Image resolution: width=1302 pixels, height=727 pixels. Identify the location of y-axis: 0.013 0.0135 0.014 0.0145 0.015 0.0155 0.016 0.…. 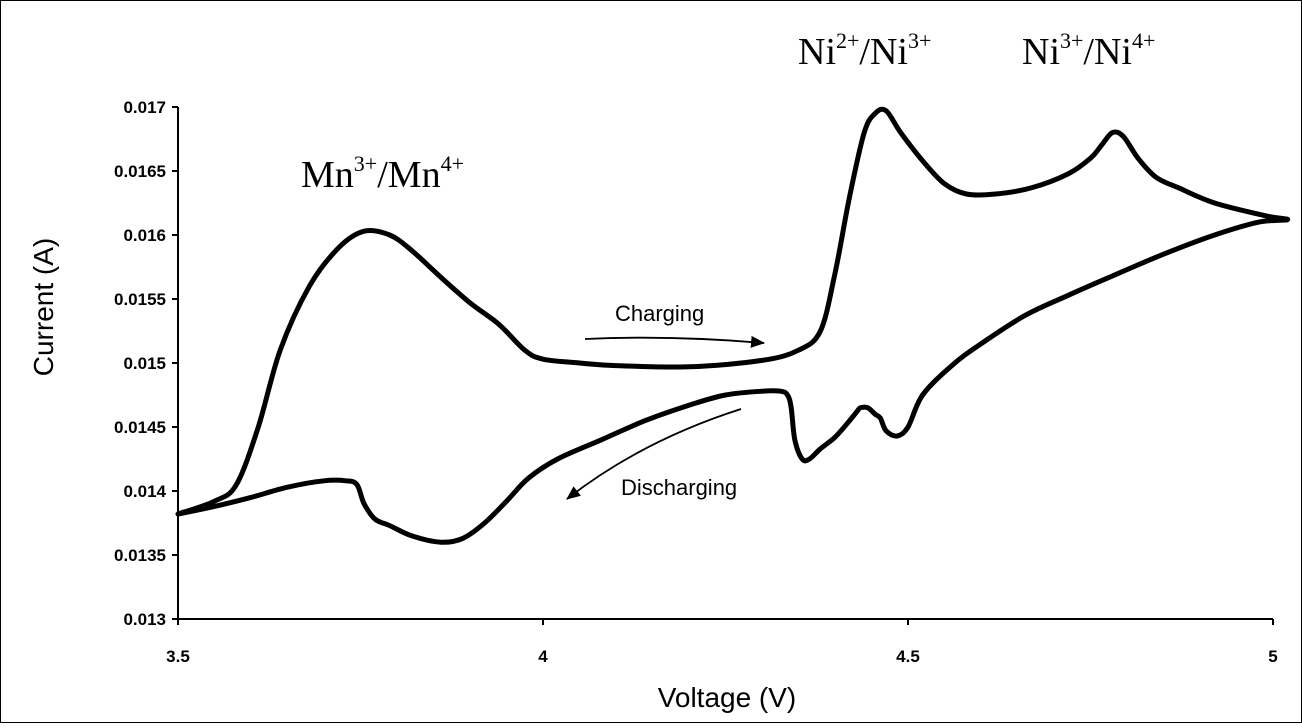
(146, 363).